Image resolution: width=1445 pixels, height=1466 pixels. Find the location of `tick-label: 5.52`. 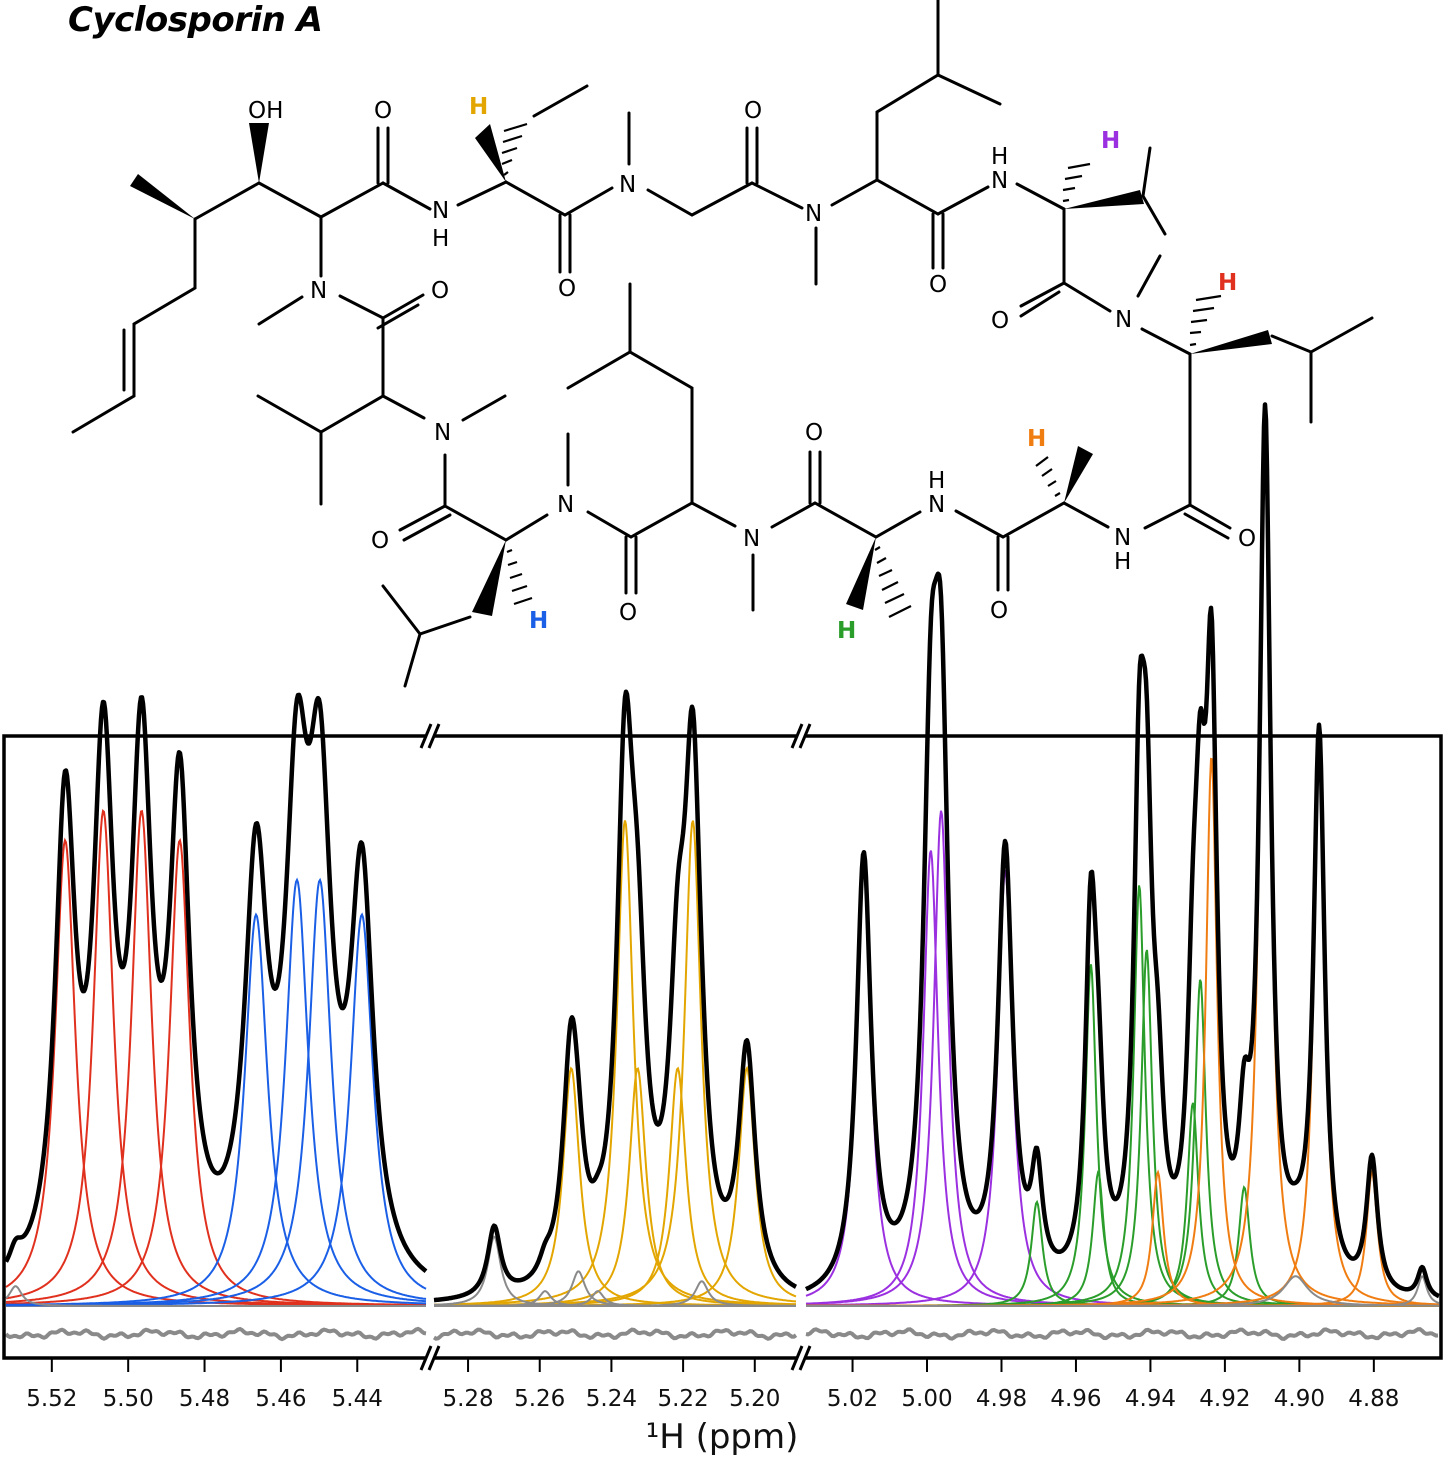

tick-label: 5.52 is located at coordinates (51, 1399).